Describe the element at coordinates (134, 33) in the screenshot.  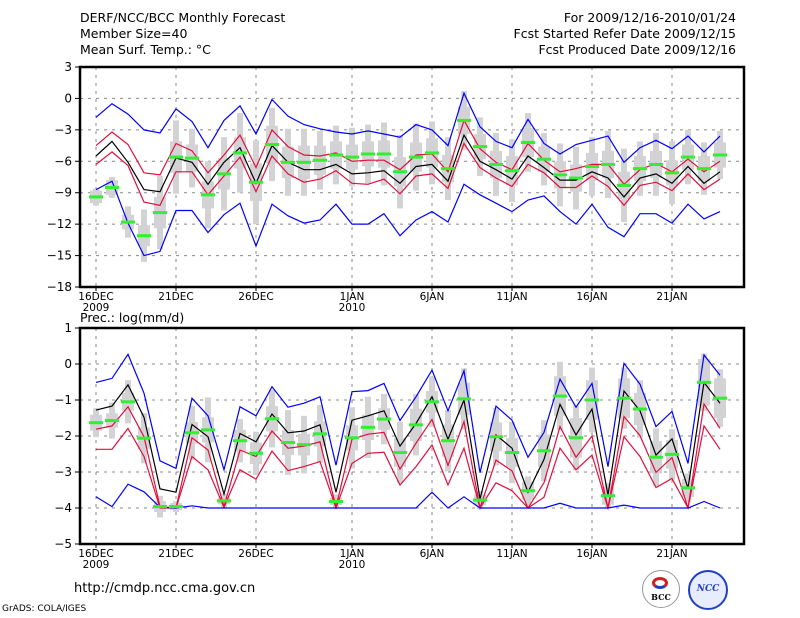
I see `member-size: Member Size=40` at that location.